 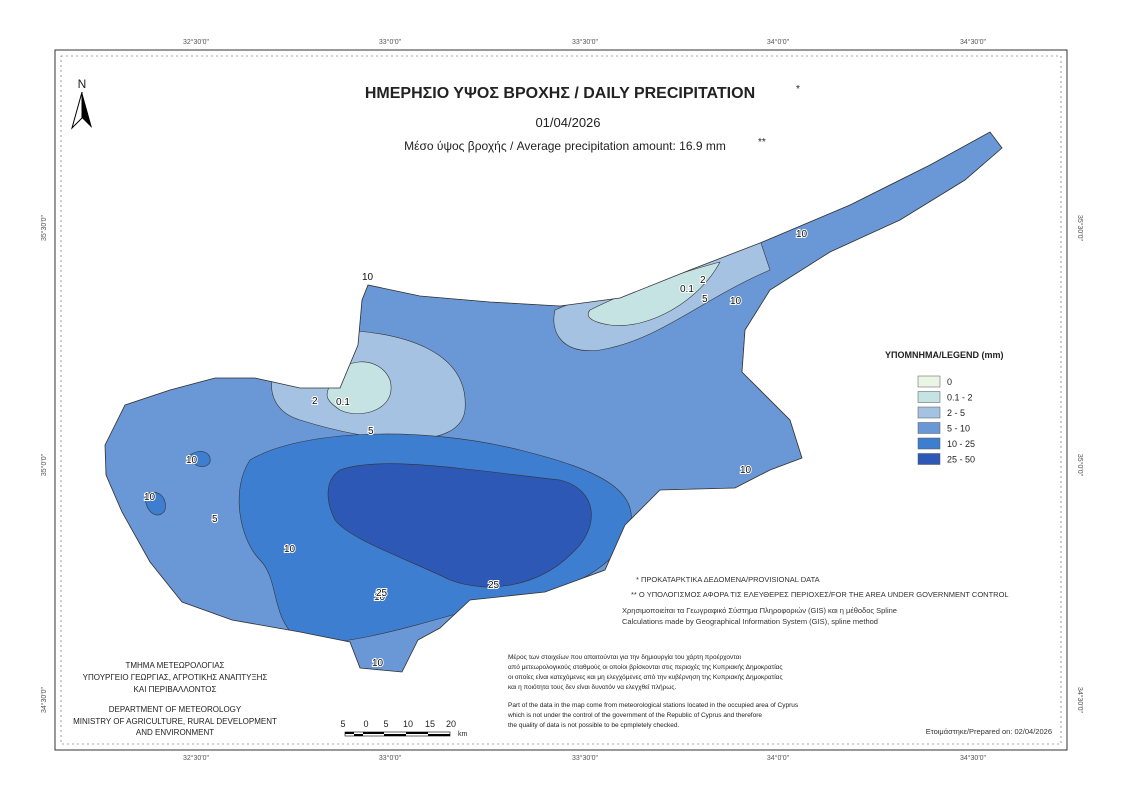 I want to click on department-line: ΚΑΙ ΠΕΡΙΒΑΛΛΟΝΤΟΣ, so click(x=175, y=689).